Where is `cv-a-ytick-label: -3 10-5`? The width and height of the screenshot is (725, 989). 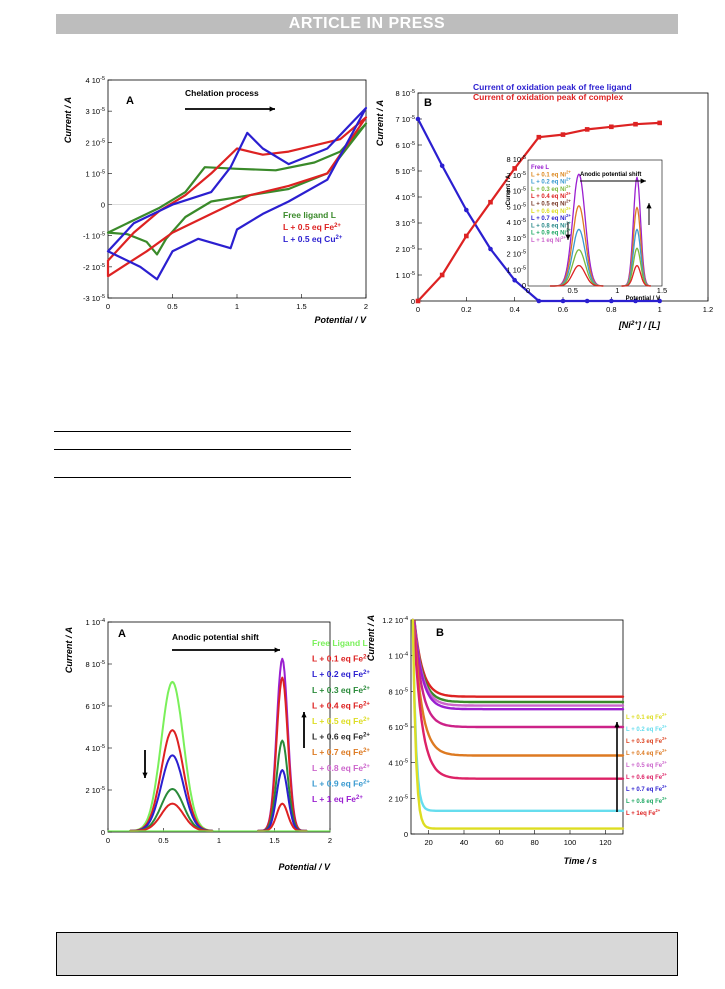 cv-a-ytick-label: -3 10-5 is located at coordinates (94, 298).